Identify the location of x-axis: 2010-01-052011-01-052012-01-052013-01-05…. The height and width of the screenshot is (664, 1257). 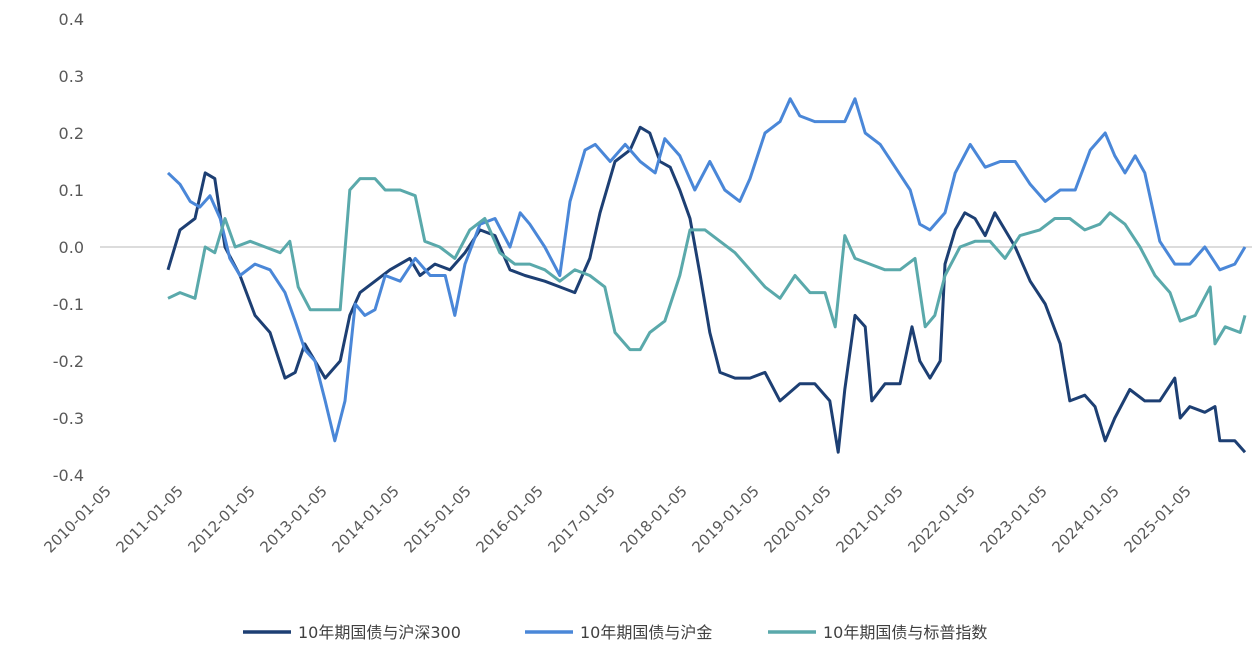
(617, 519).